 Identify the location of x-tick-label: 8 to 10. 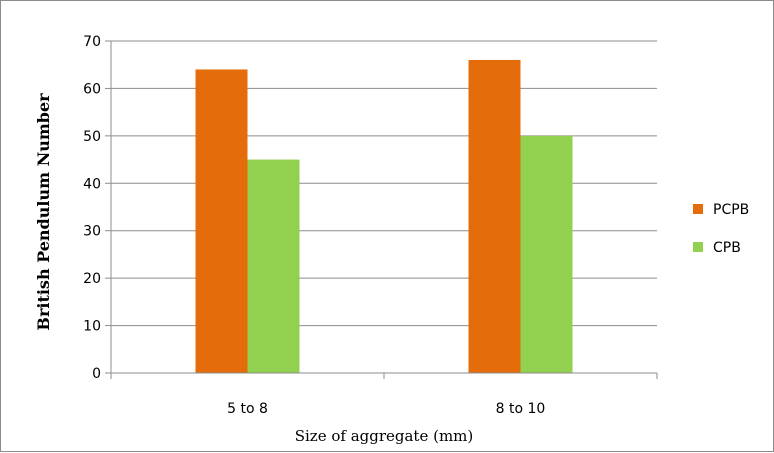
(521, 409).